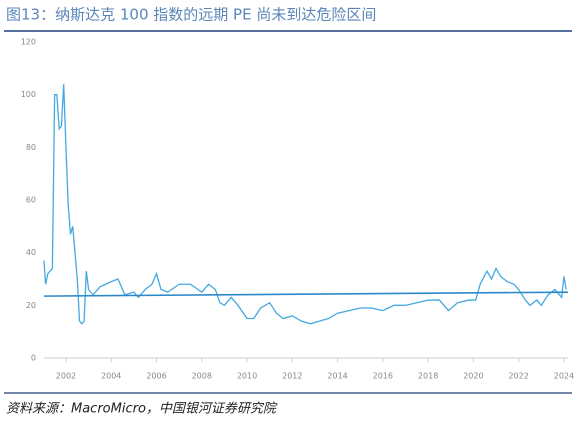  Describe the element at coordinates (33, 358) in the screenshot. I see `y-tick-label: 0` at that location.